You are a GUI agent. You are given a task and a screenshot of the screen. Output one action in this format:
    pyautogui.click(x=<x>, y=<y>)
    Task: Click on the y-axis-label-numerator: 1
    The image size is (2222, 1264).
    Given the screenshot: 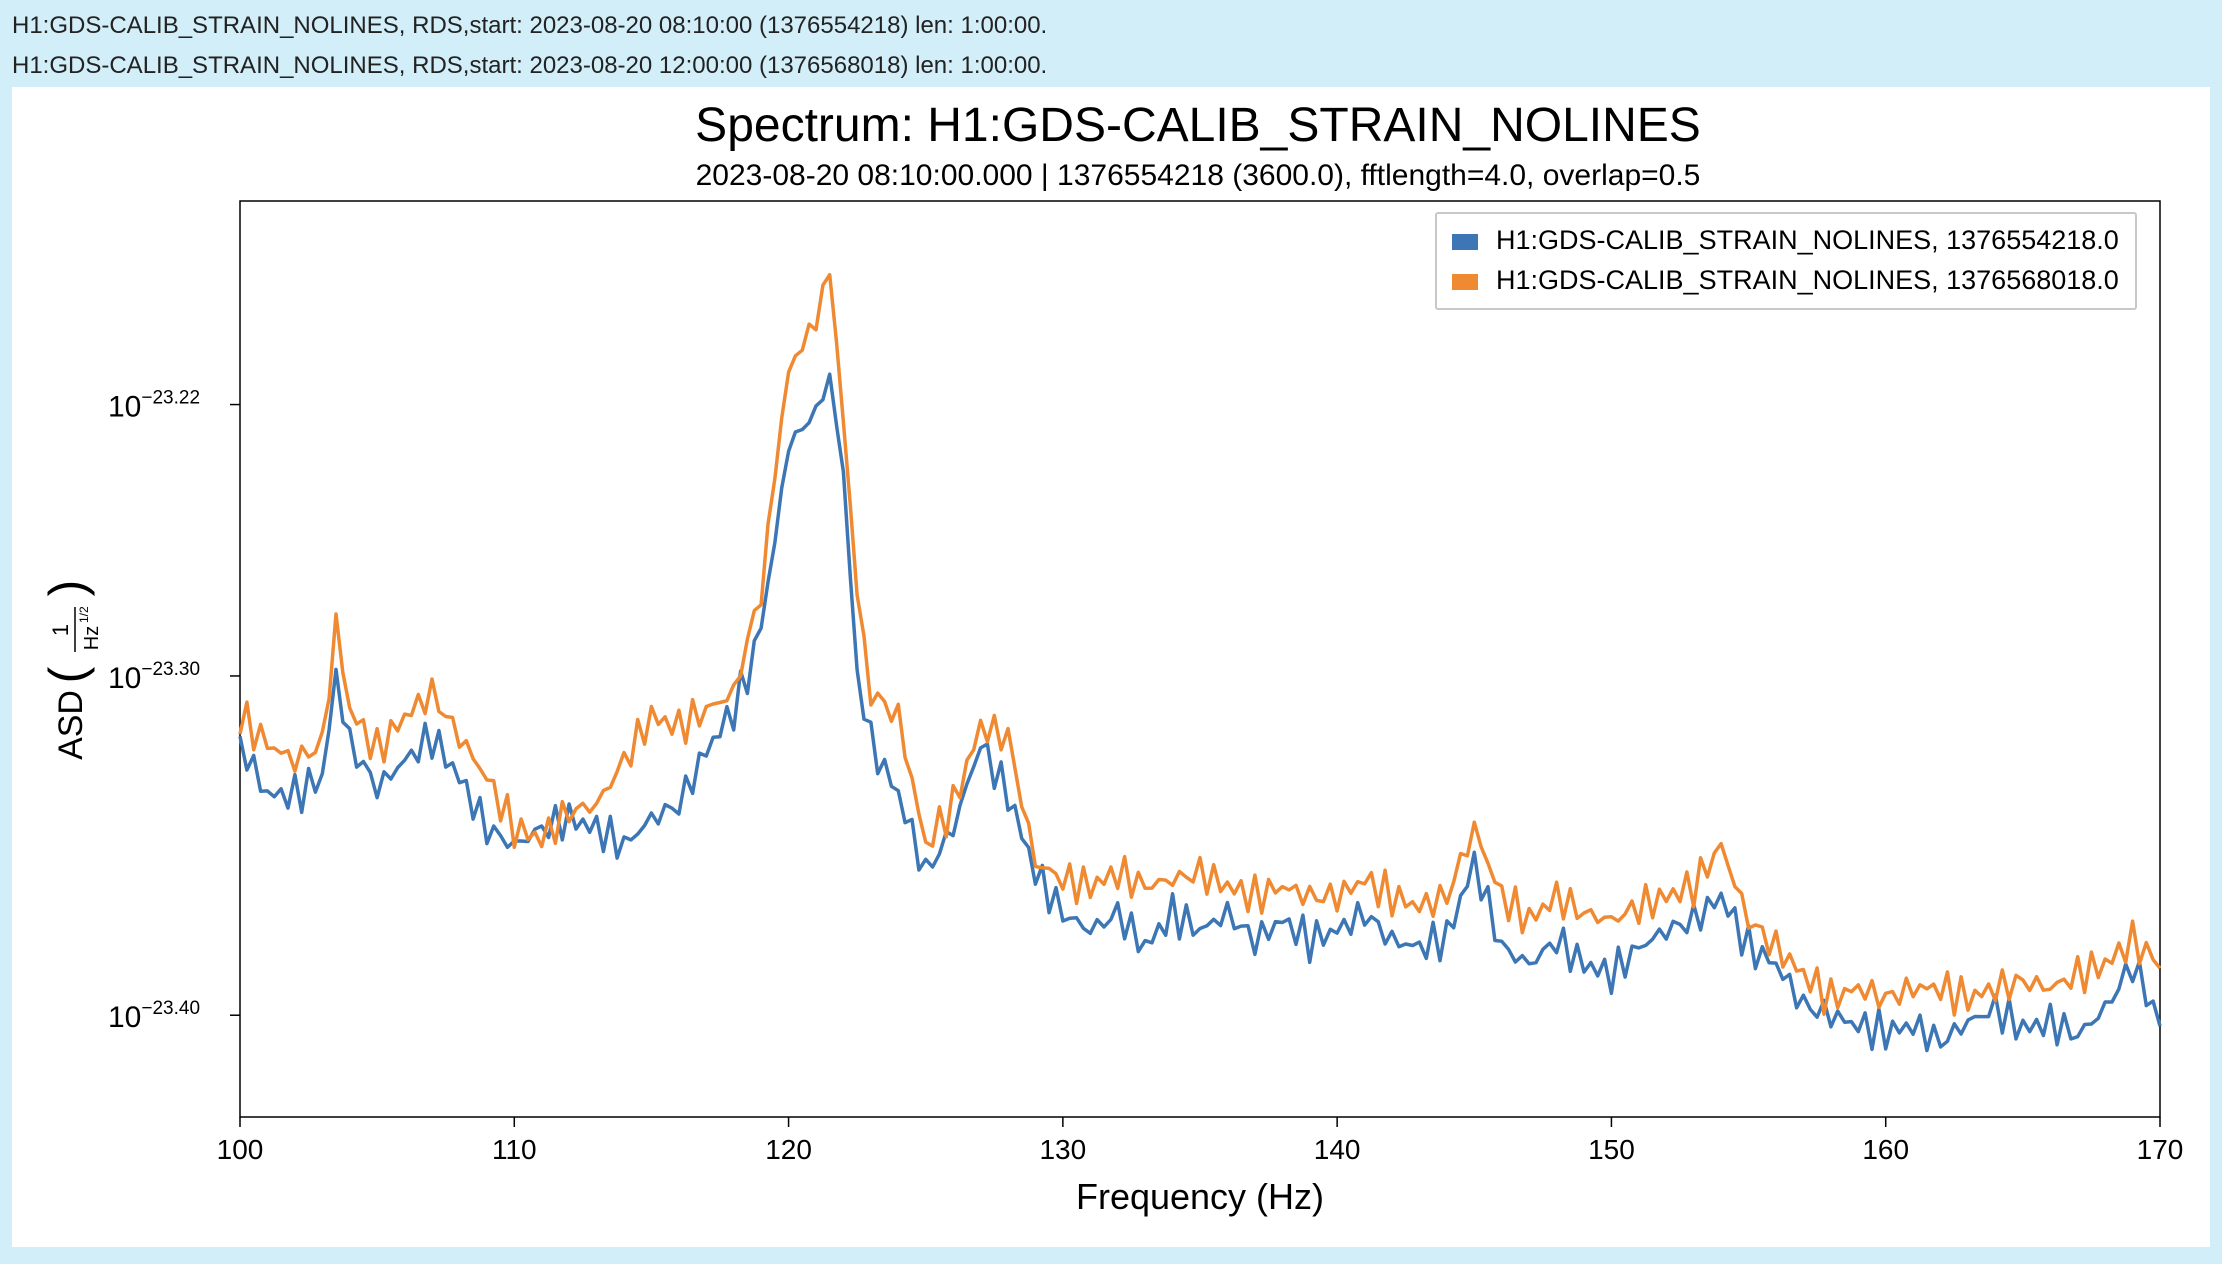 What is the action you would take?
    pyautogui.click(x=60, y=630)
    